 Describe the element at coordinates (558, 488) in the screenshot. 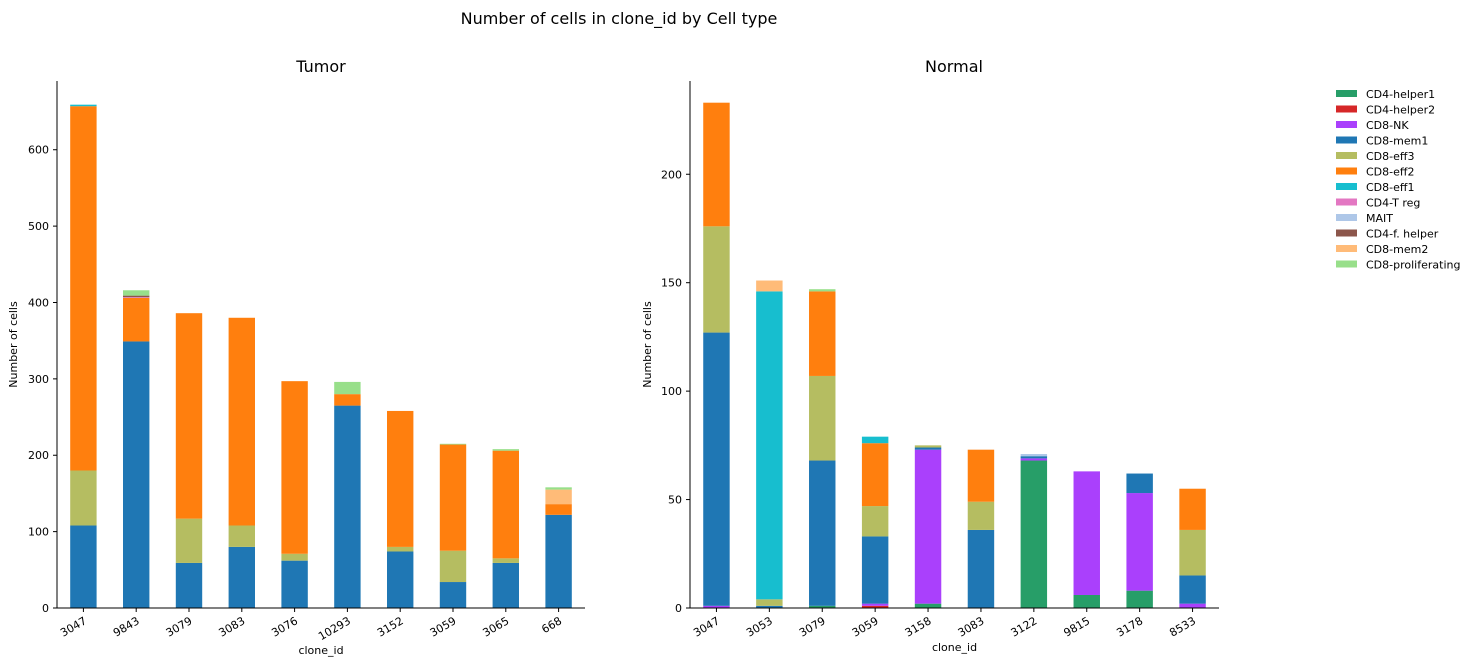

I see `bar-segment-668-cd8-proliferating` at that location.